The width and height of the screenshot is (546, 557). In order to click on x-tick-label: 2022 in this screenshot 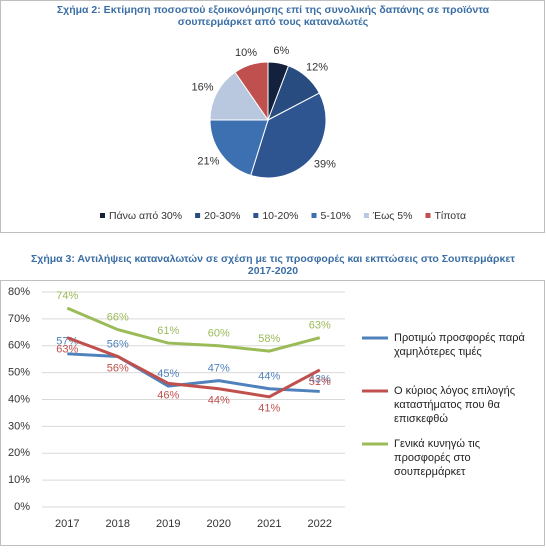, I will do `click(320, 524)`.